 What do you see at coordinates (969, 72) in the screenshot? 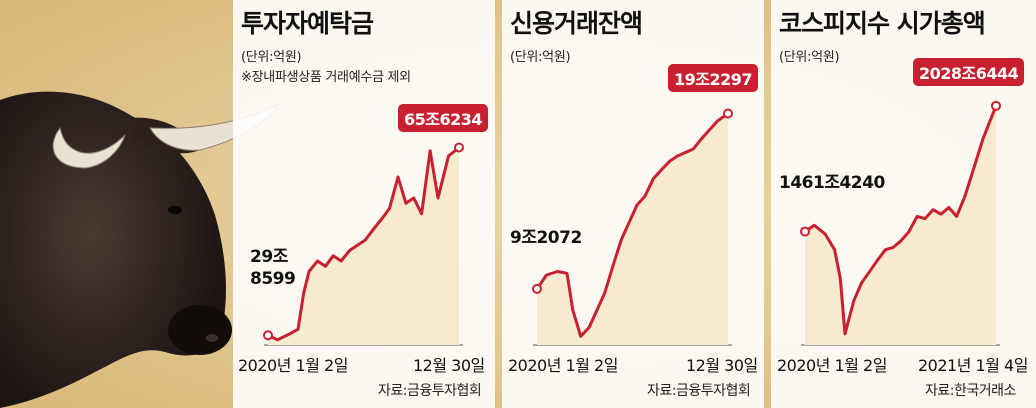
I see `end-value-badge: 2028조6444` at bounding box center [969, 72].